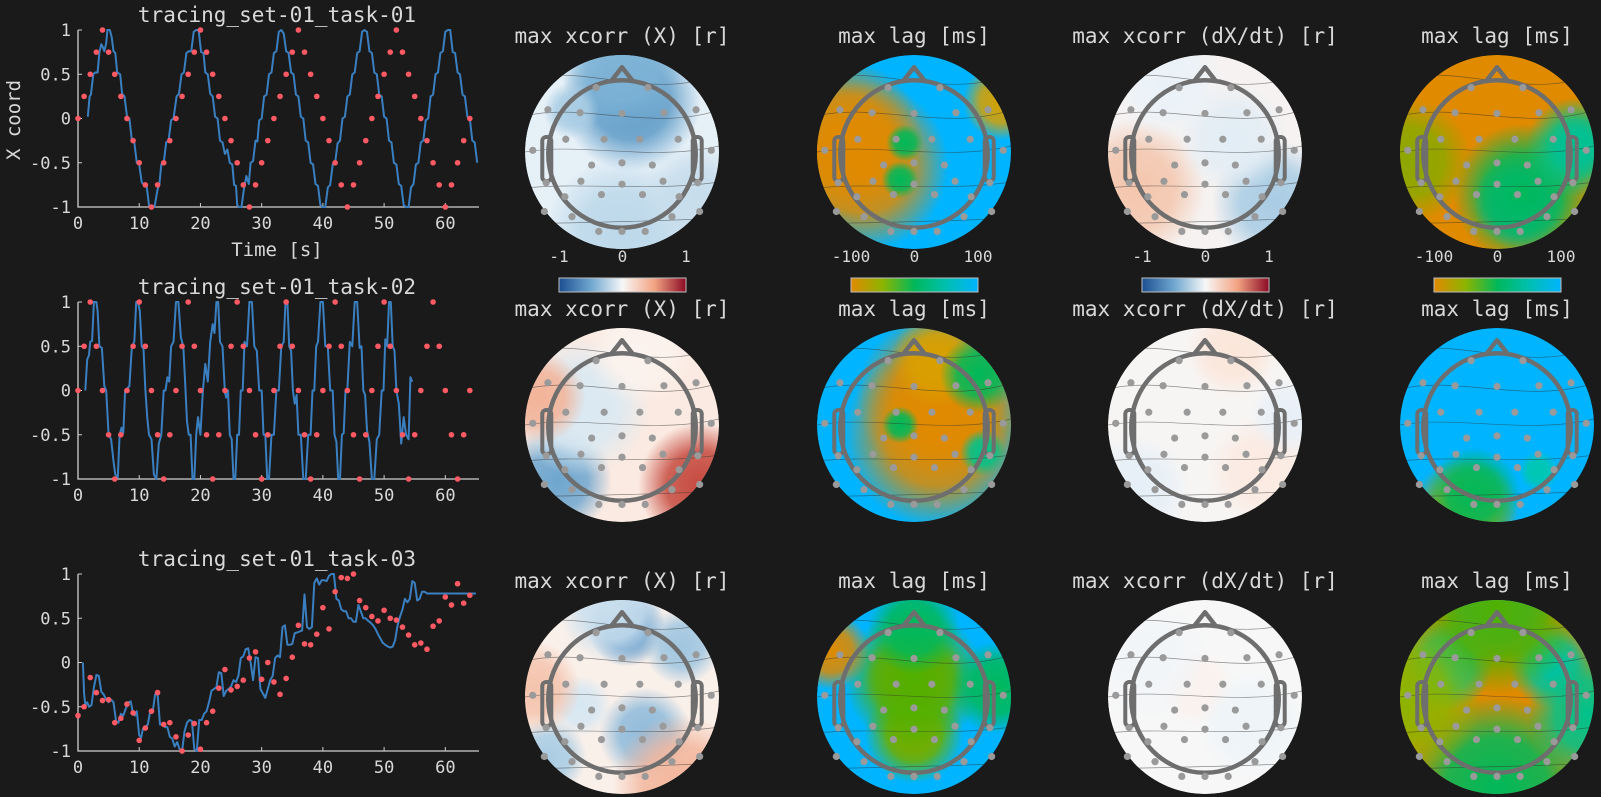 The width and height of the screenshot is (1601, 797). What do you see at coordinates (1497, 158) in the screenshot?
I see `topoplot-r1-c4: max lag [ms] -100 0 100` at bounding box center [1497, 158].